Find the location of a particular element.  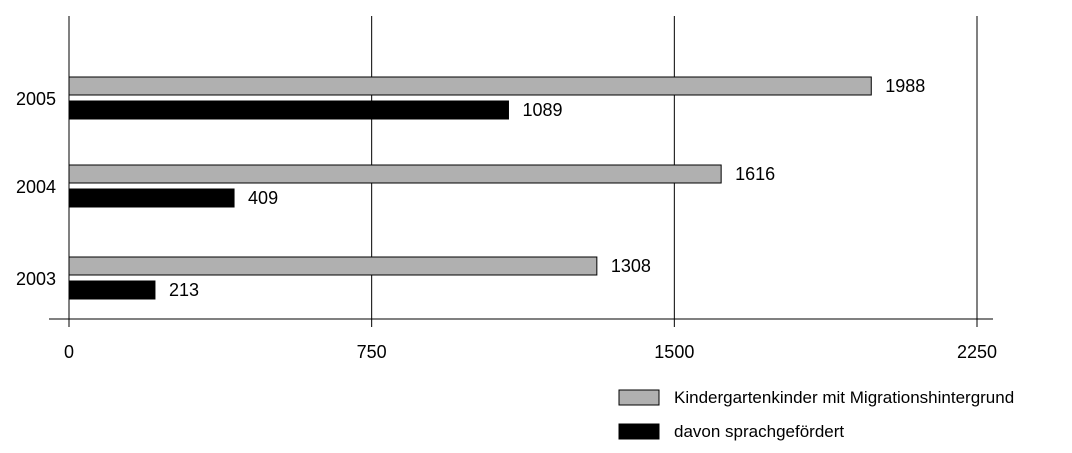

legend-label-2: davon sprachgefördert is located at coordinates (759, 431).